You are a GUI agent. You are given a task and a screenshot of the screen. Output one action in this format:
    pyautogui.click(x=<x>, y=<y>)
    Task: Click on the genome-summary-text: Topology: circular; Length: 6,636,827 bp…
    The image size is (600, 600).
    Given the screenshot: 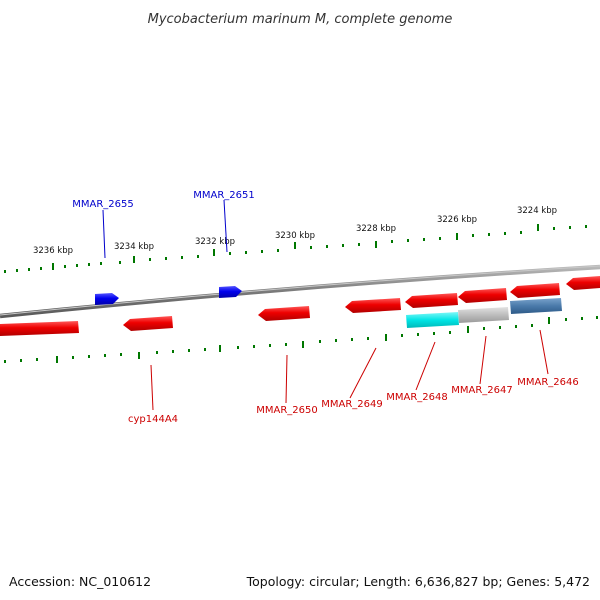 What is the action you would take?
    pyautogui.click(x=418, y=581)
    